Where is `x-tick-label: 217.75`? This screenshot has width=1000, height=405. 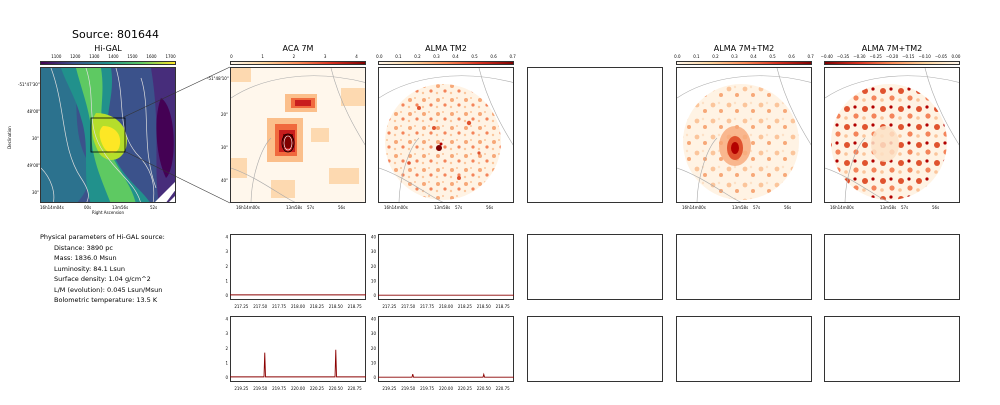 x-tick-label: 217.75 is located at coordinates (279, 306).